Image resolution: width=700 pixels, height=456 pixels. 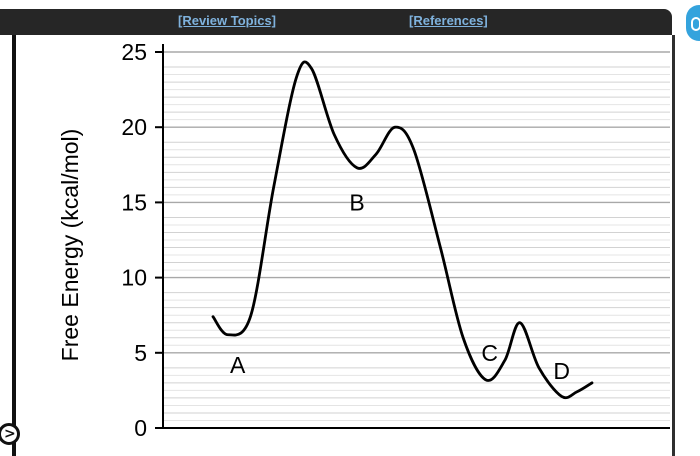 I want to click on collapse-toggle-button: >, so click(x=10, y=434).